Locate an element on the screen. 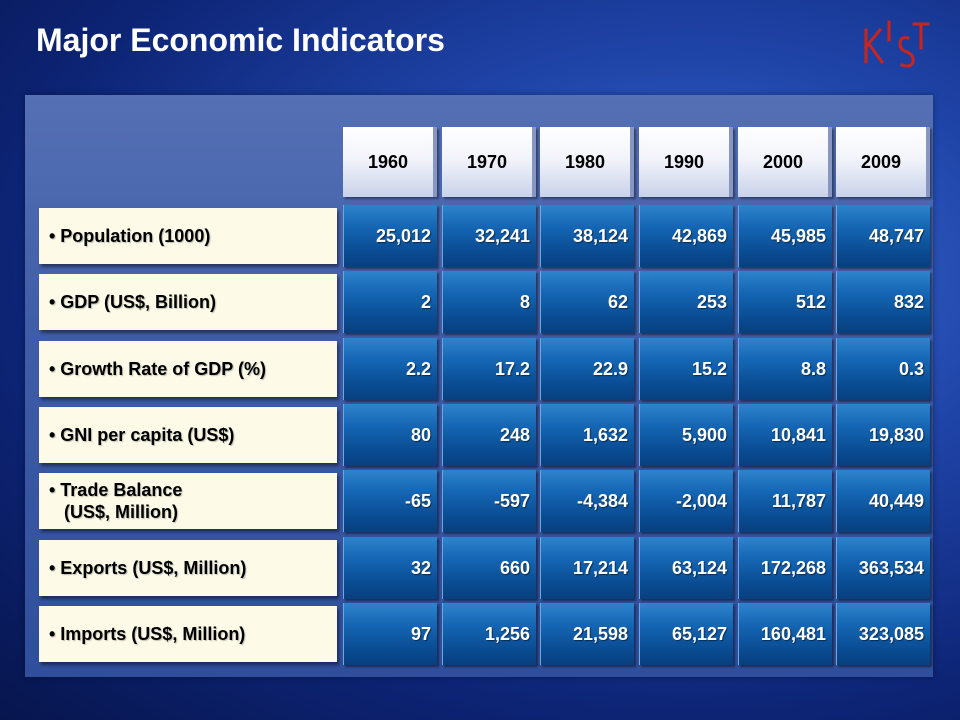 The width and height of the screenshot is (960, 720). kist-logo-icon is located at coordinates (896, 44).